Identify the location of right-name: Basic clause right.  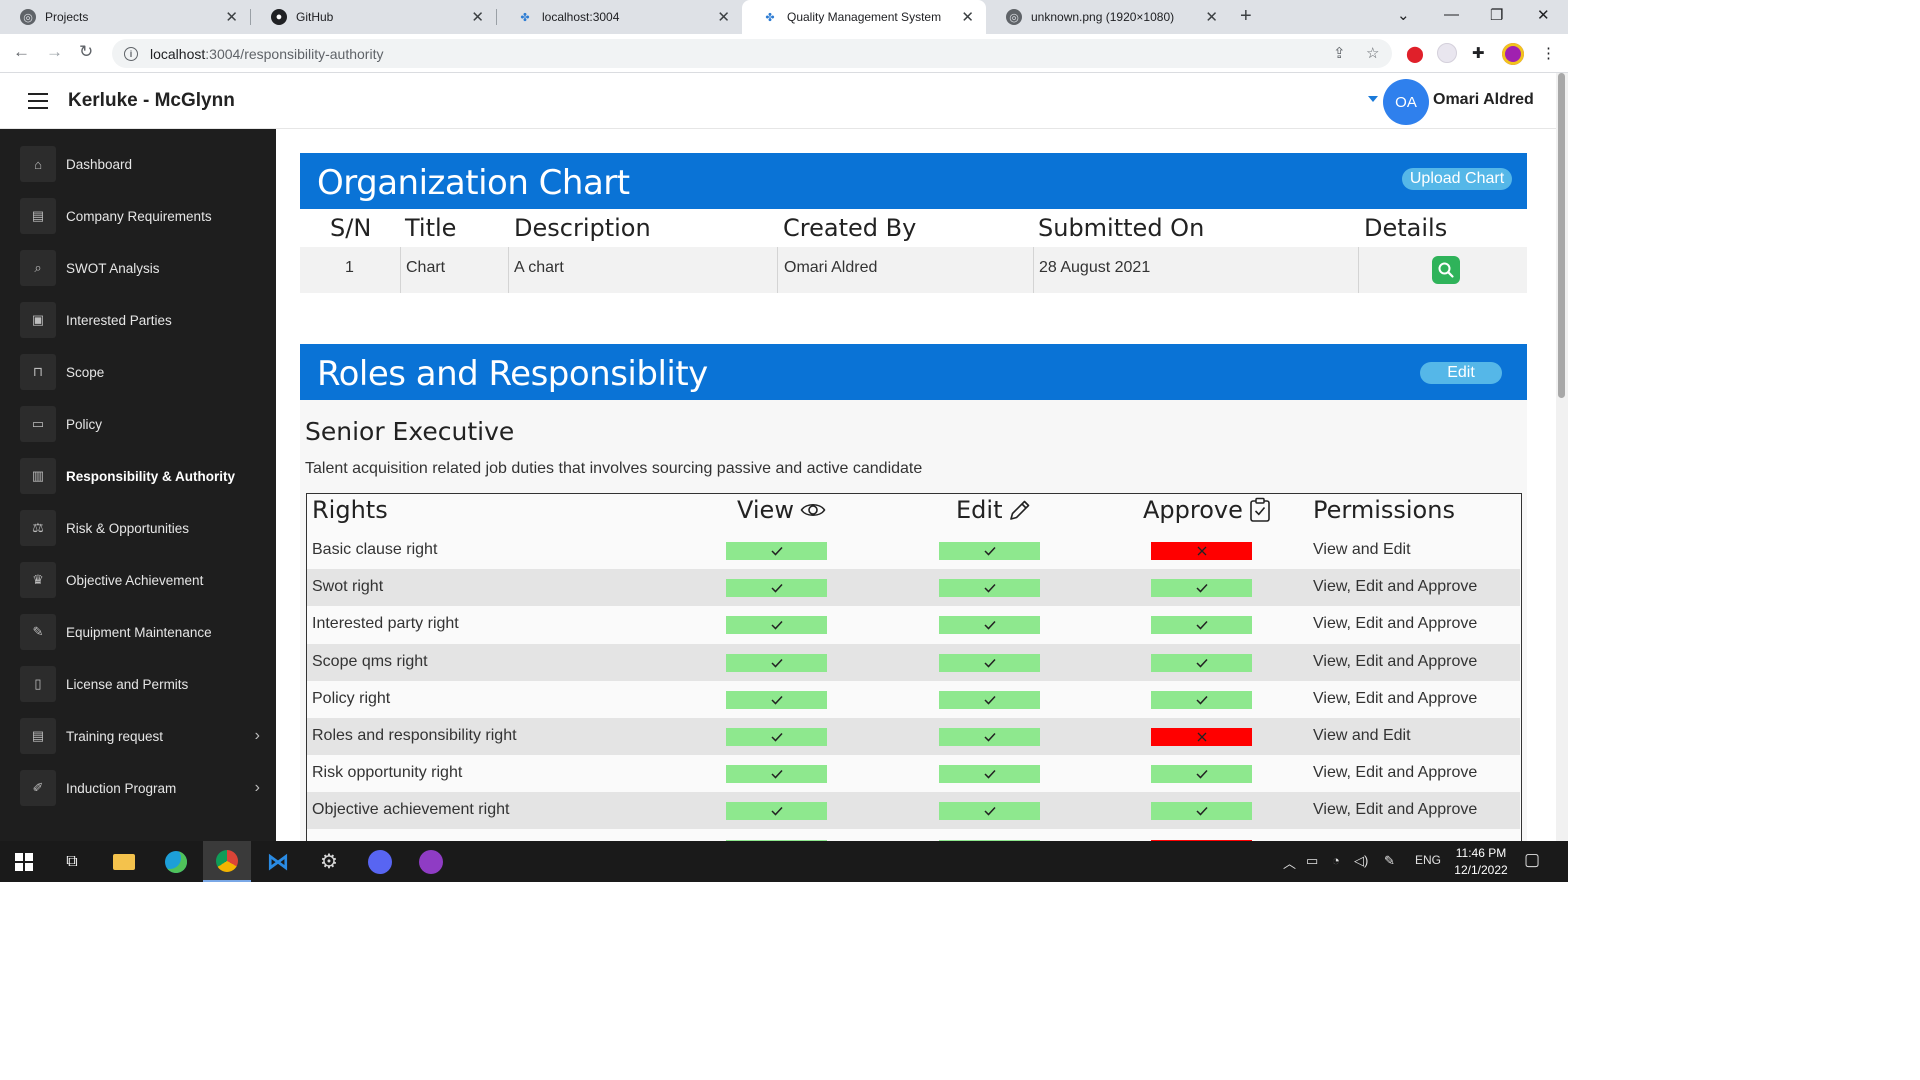
(375, 549).